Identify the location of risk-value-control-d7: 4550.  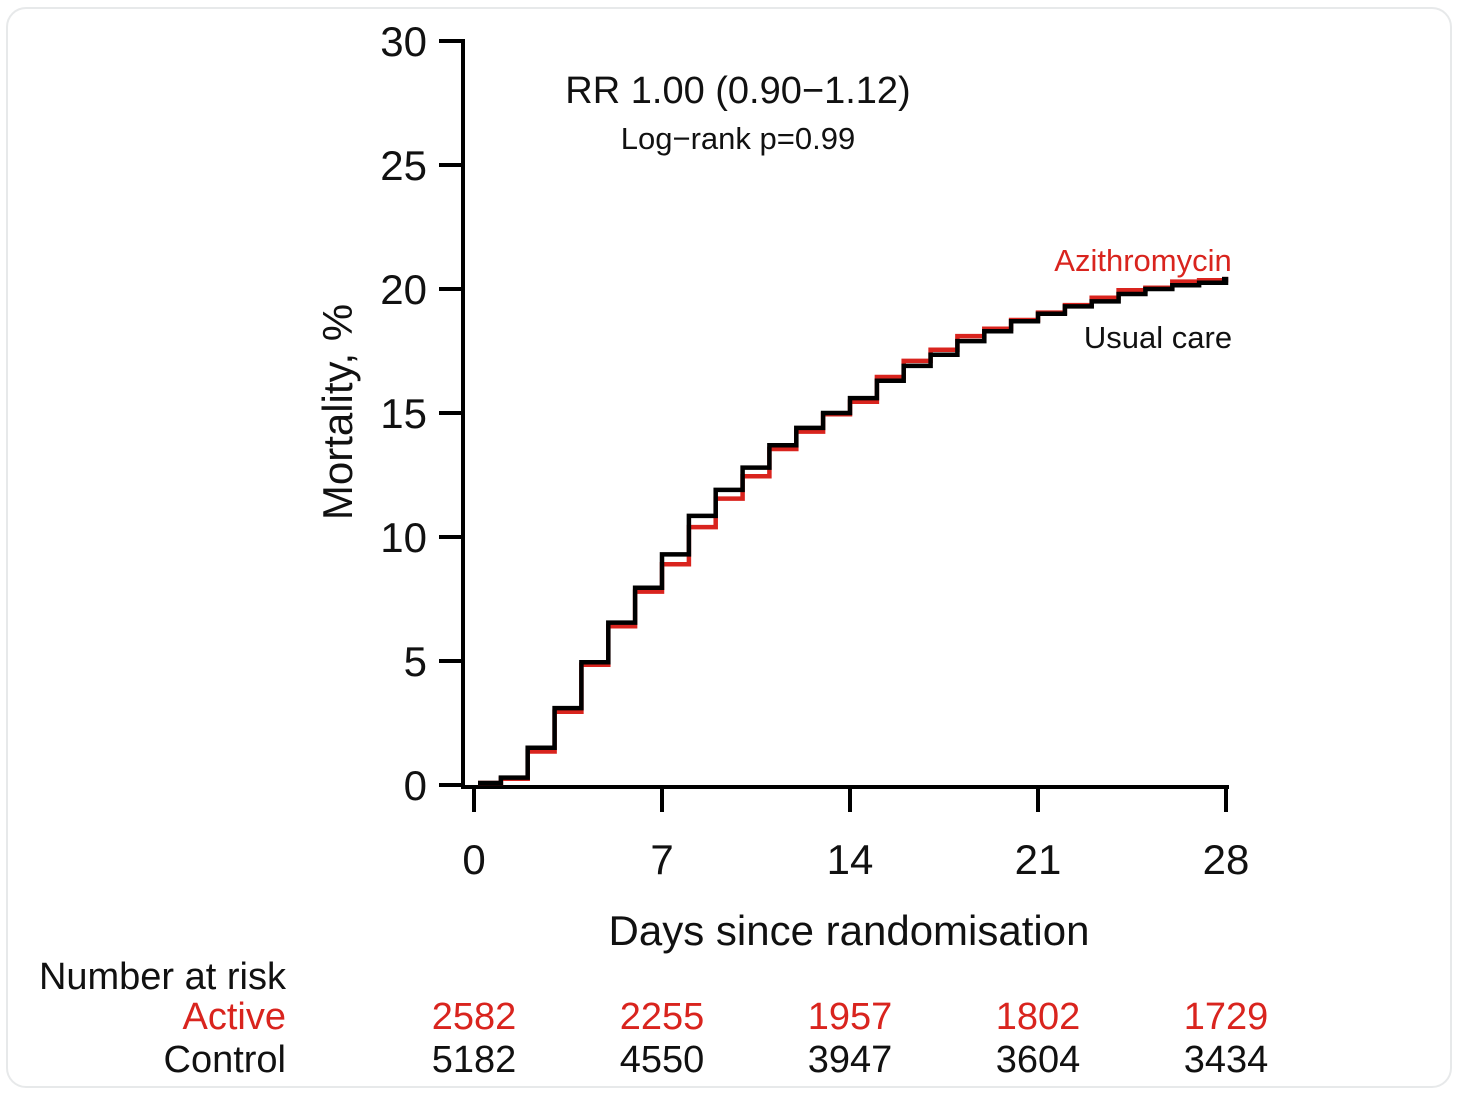
(662, 1060).